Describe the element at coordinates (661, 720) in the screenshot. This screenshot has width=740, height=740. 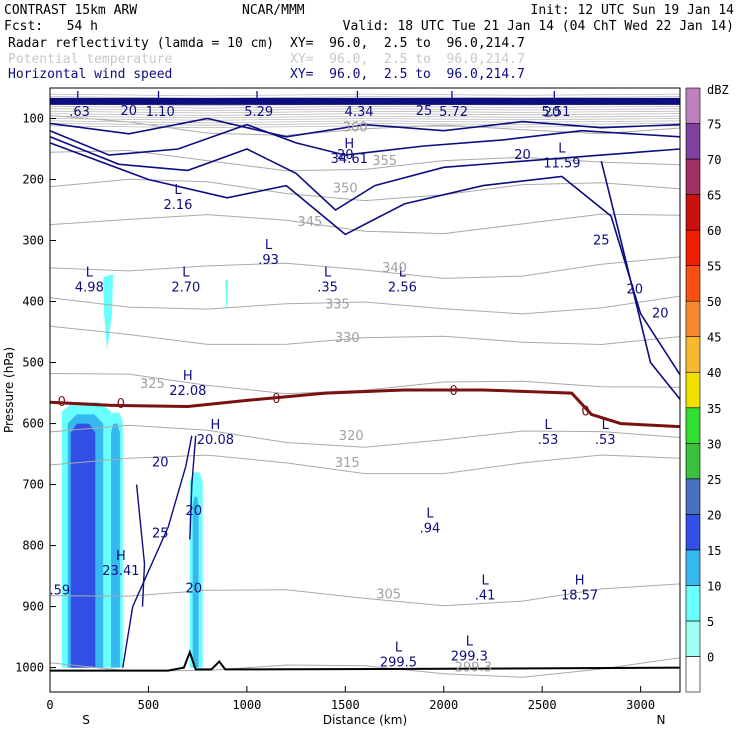
I see `north-label: N` at that location.